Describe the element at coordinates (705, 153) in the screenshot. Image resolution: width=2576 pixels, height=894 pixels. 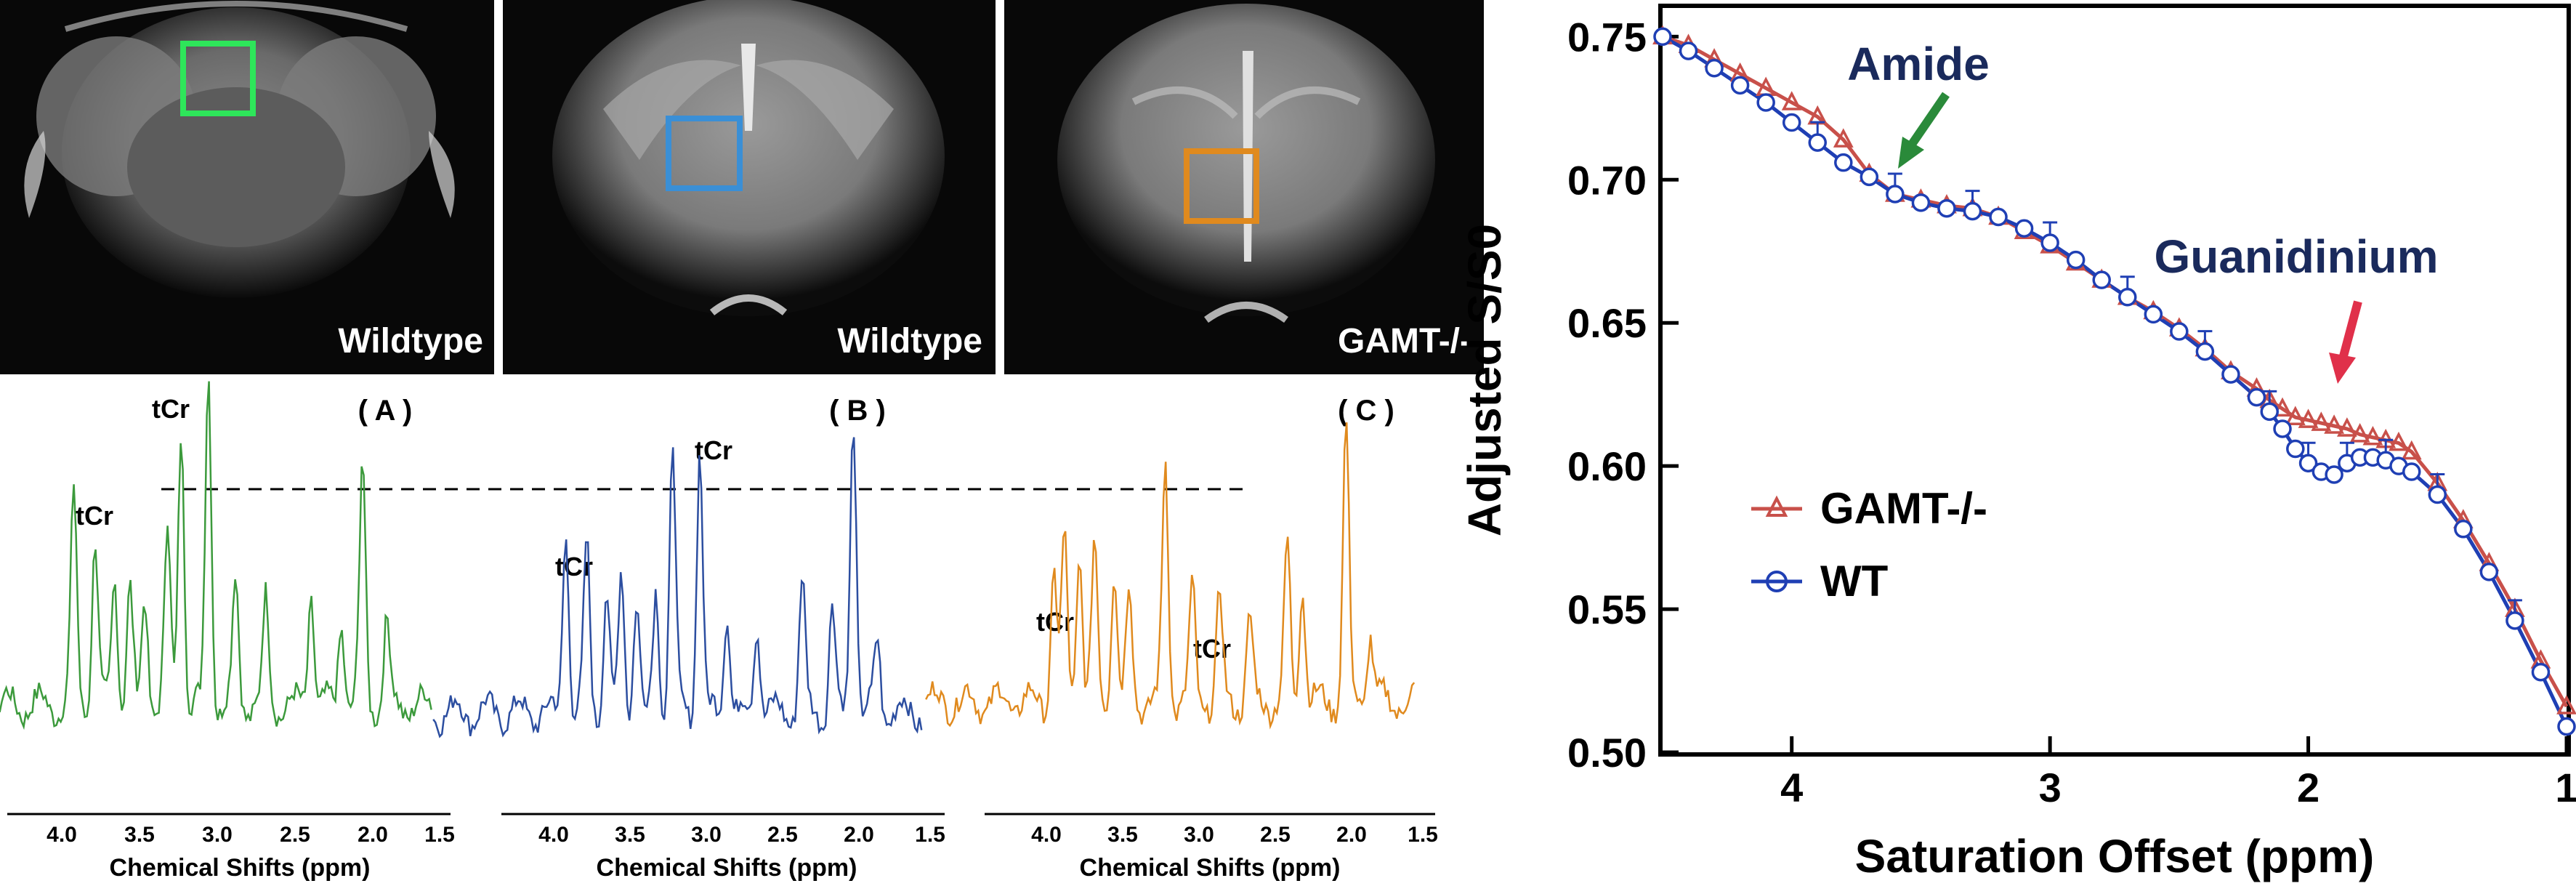
I see `roi-box-b` at that location.